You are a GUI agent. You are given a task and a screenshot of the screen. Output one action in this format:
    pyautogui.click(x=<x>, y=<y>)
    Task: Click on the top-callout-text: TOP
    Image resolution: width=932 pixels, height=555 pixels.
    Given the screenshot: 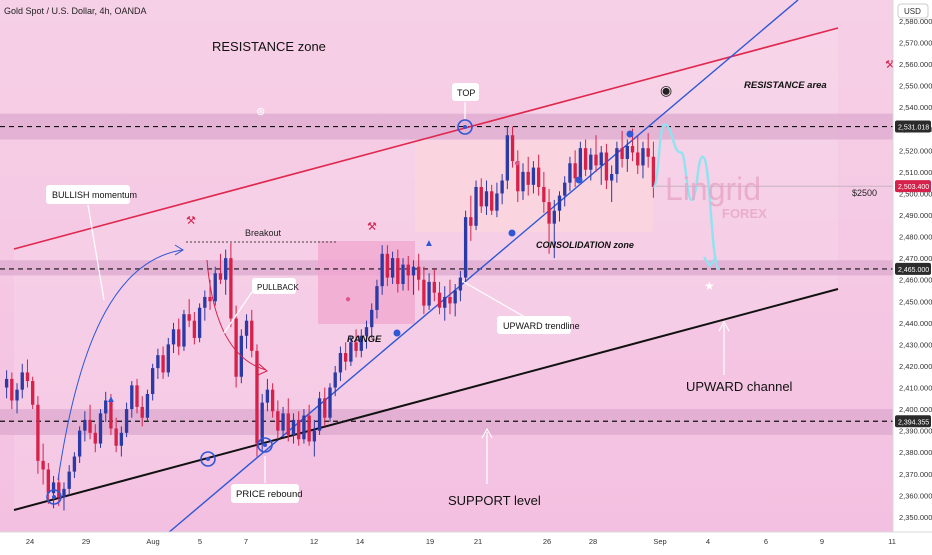 What is the action you would take?
    pyautogui.click(x=466, y=93)
    